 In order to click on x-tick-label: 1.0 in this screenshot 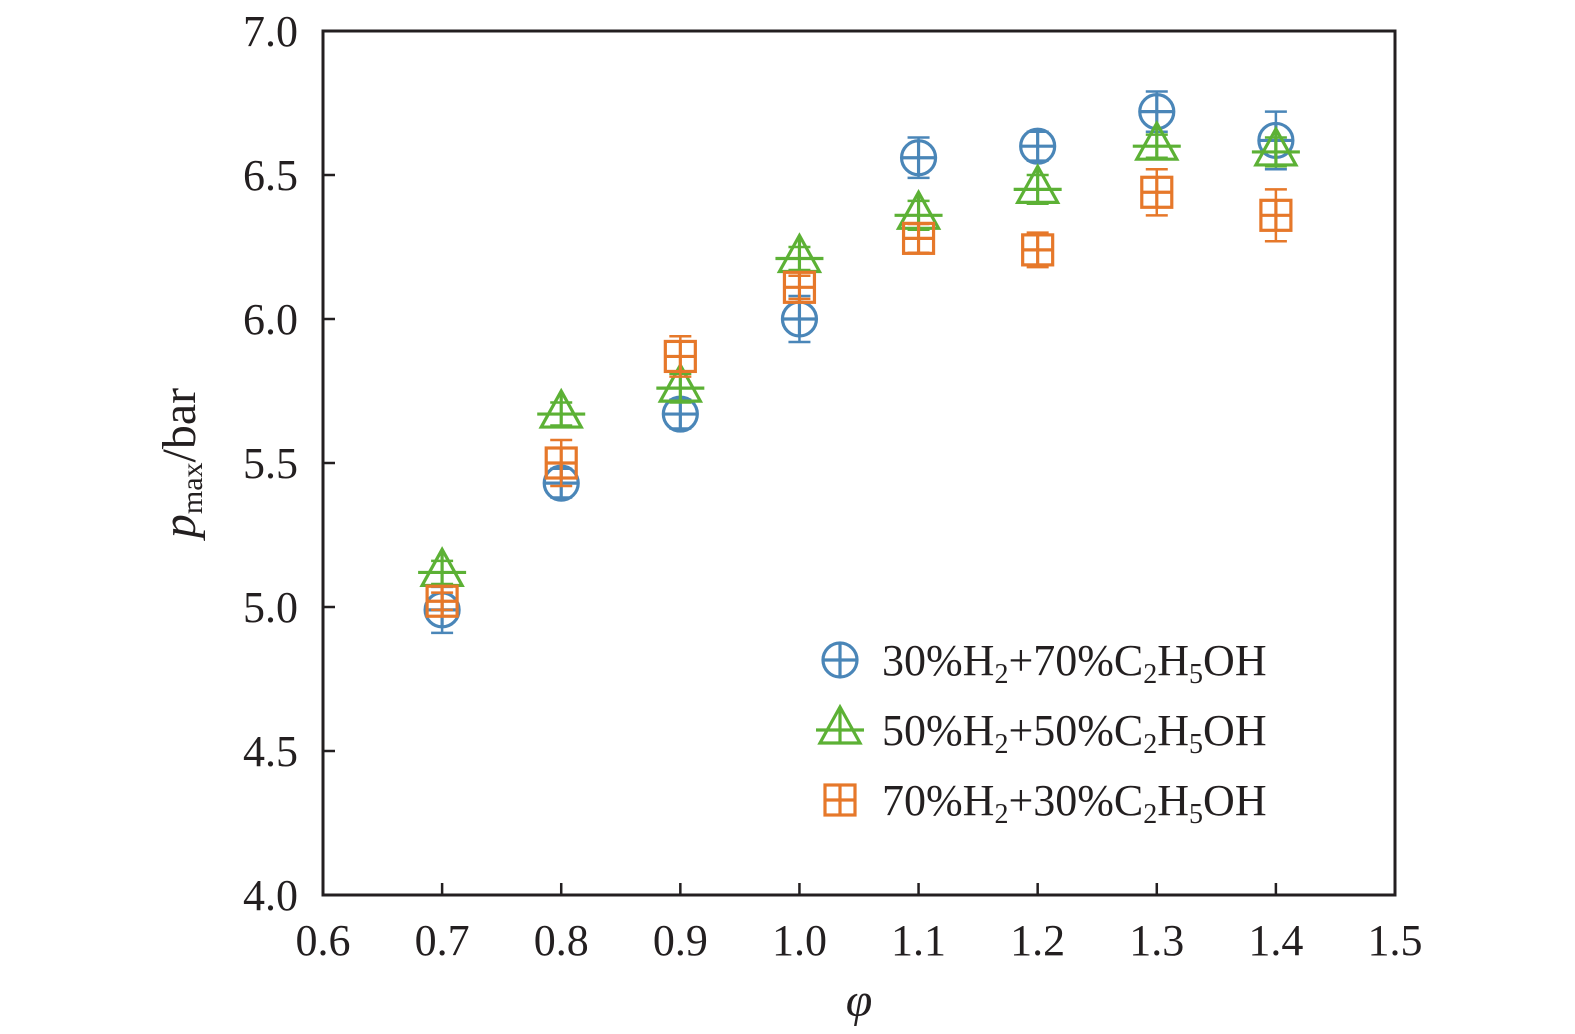, I will do `click(799, 940)`.